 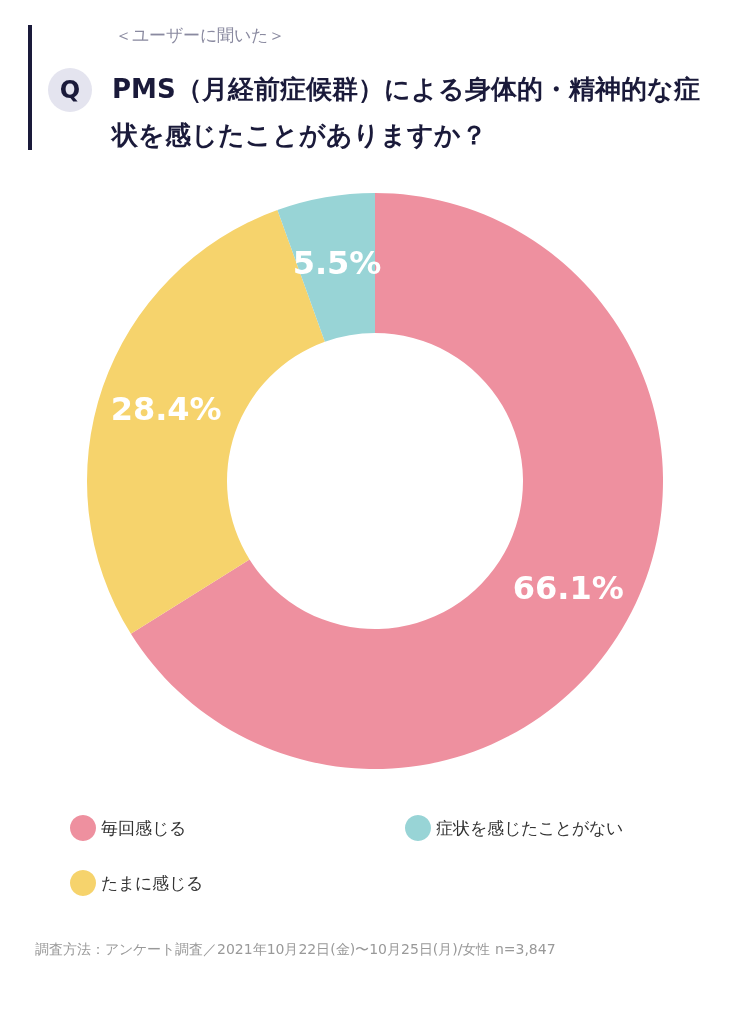 What do you see at coordinates (406, 112) in the screenshot?
I see `chart-title: PMS（月経前症候群）による身体的・精神的な症状を感じたことがありますか？` at bounding box center [406, 112].